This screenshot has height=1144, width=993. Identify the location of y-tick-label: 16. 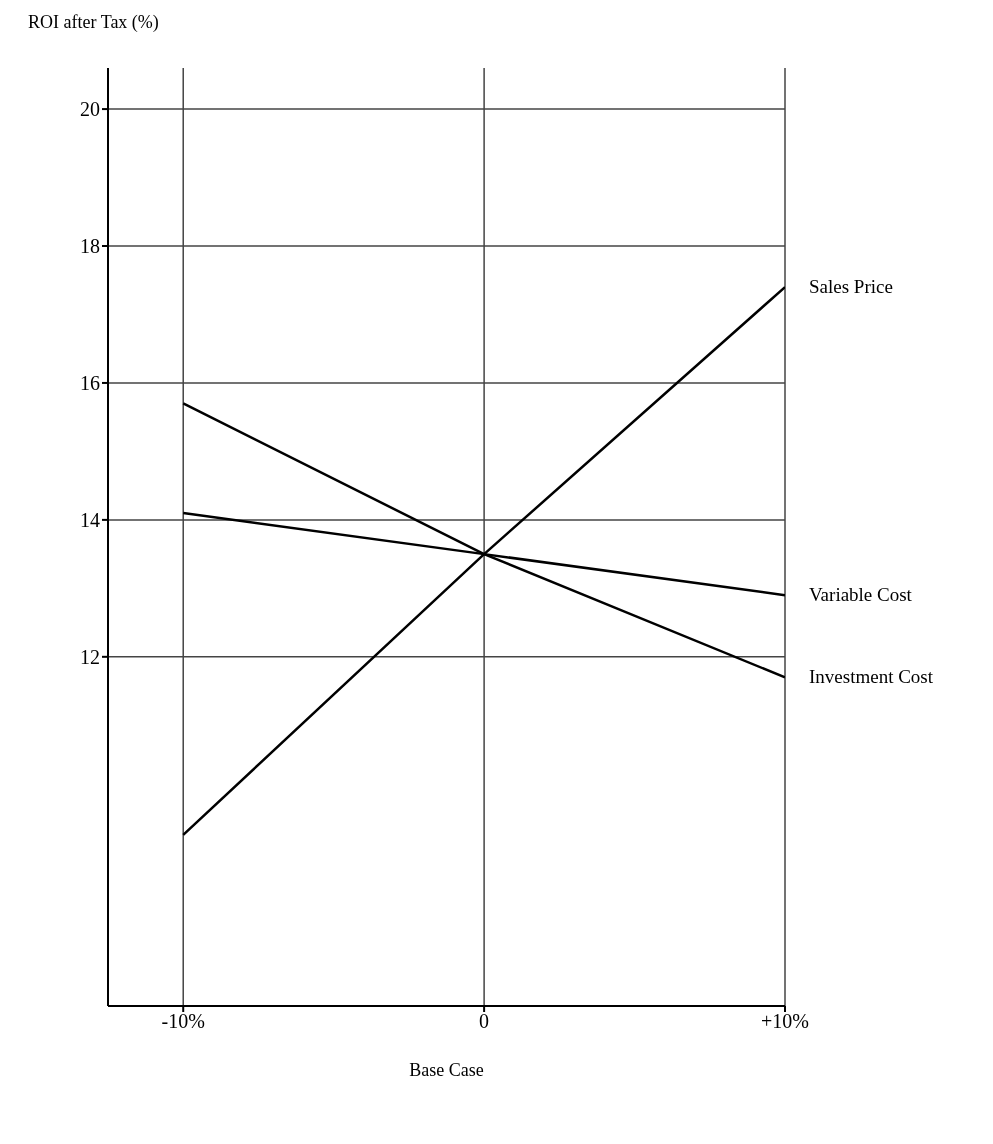
(90, 383).